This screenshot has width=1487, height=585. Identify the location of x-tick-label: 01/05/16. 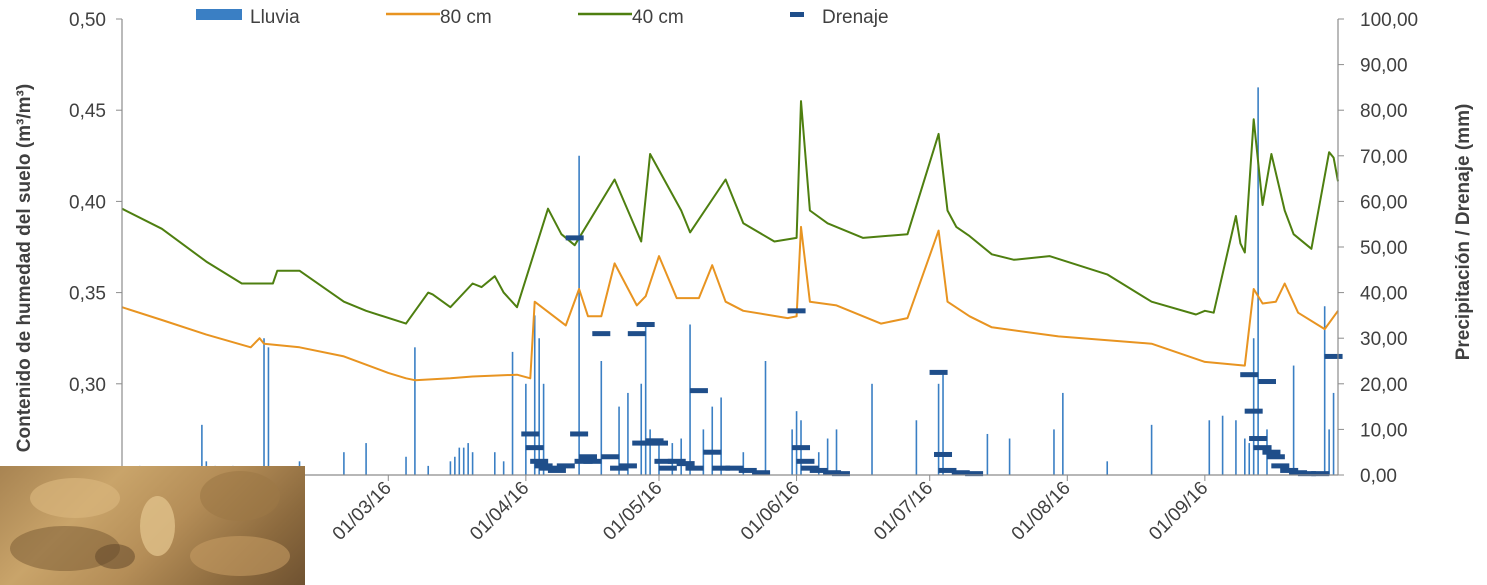
(632, 511).